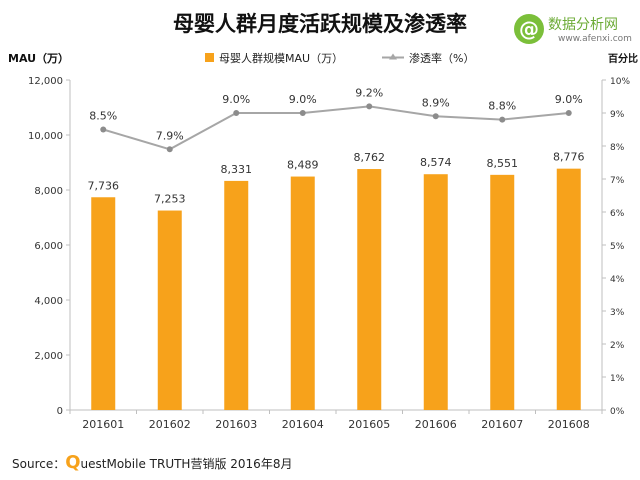  Describe the element at coordinates (320, 24) in the screenshot. I see `chart-title: 母婴人群月度活跃规模及渗透率` at that location.